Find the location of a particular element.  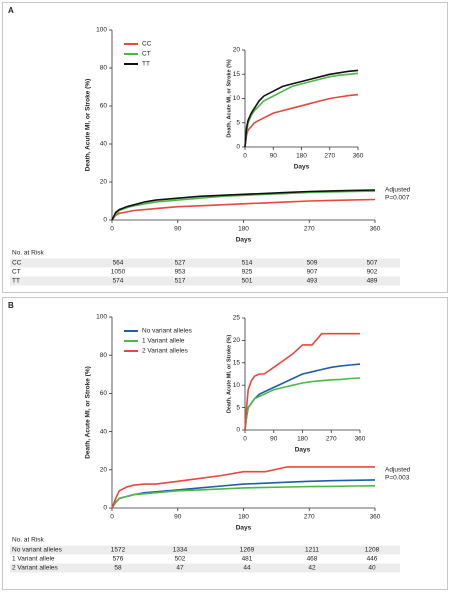

risk-value: 574 is located at coordinates (118, 281).